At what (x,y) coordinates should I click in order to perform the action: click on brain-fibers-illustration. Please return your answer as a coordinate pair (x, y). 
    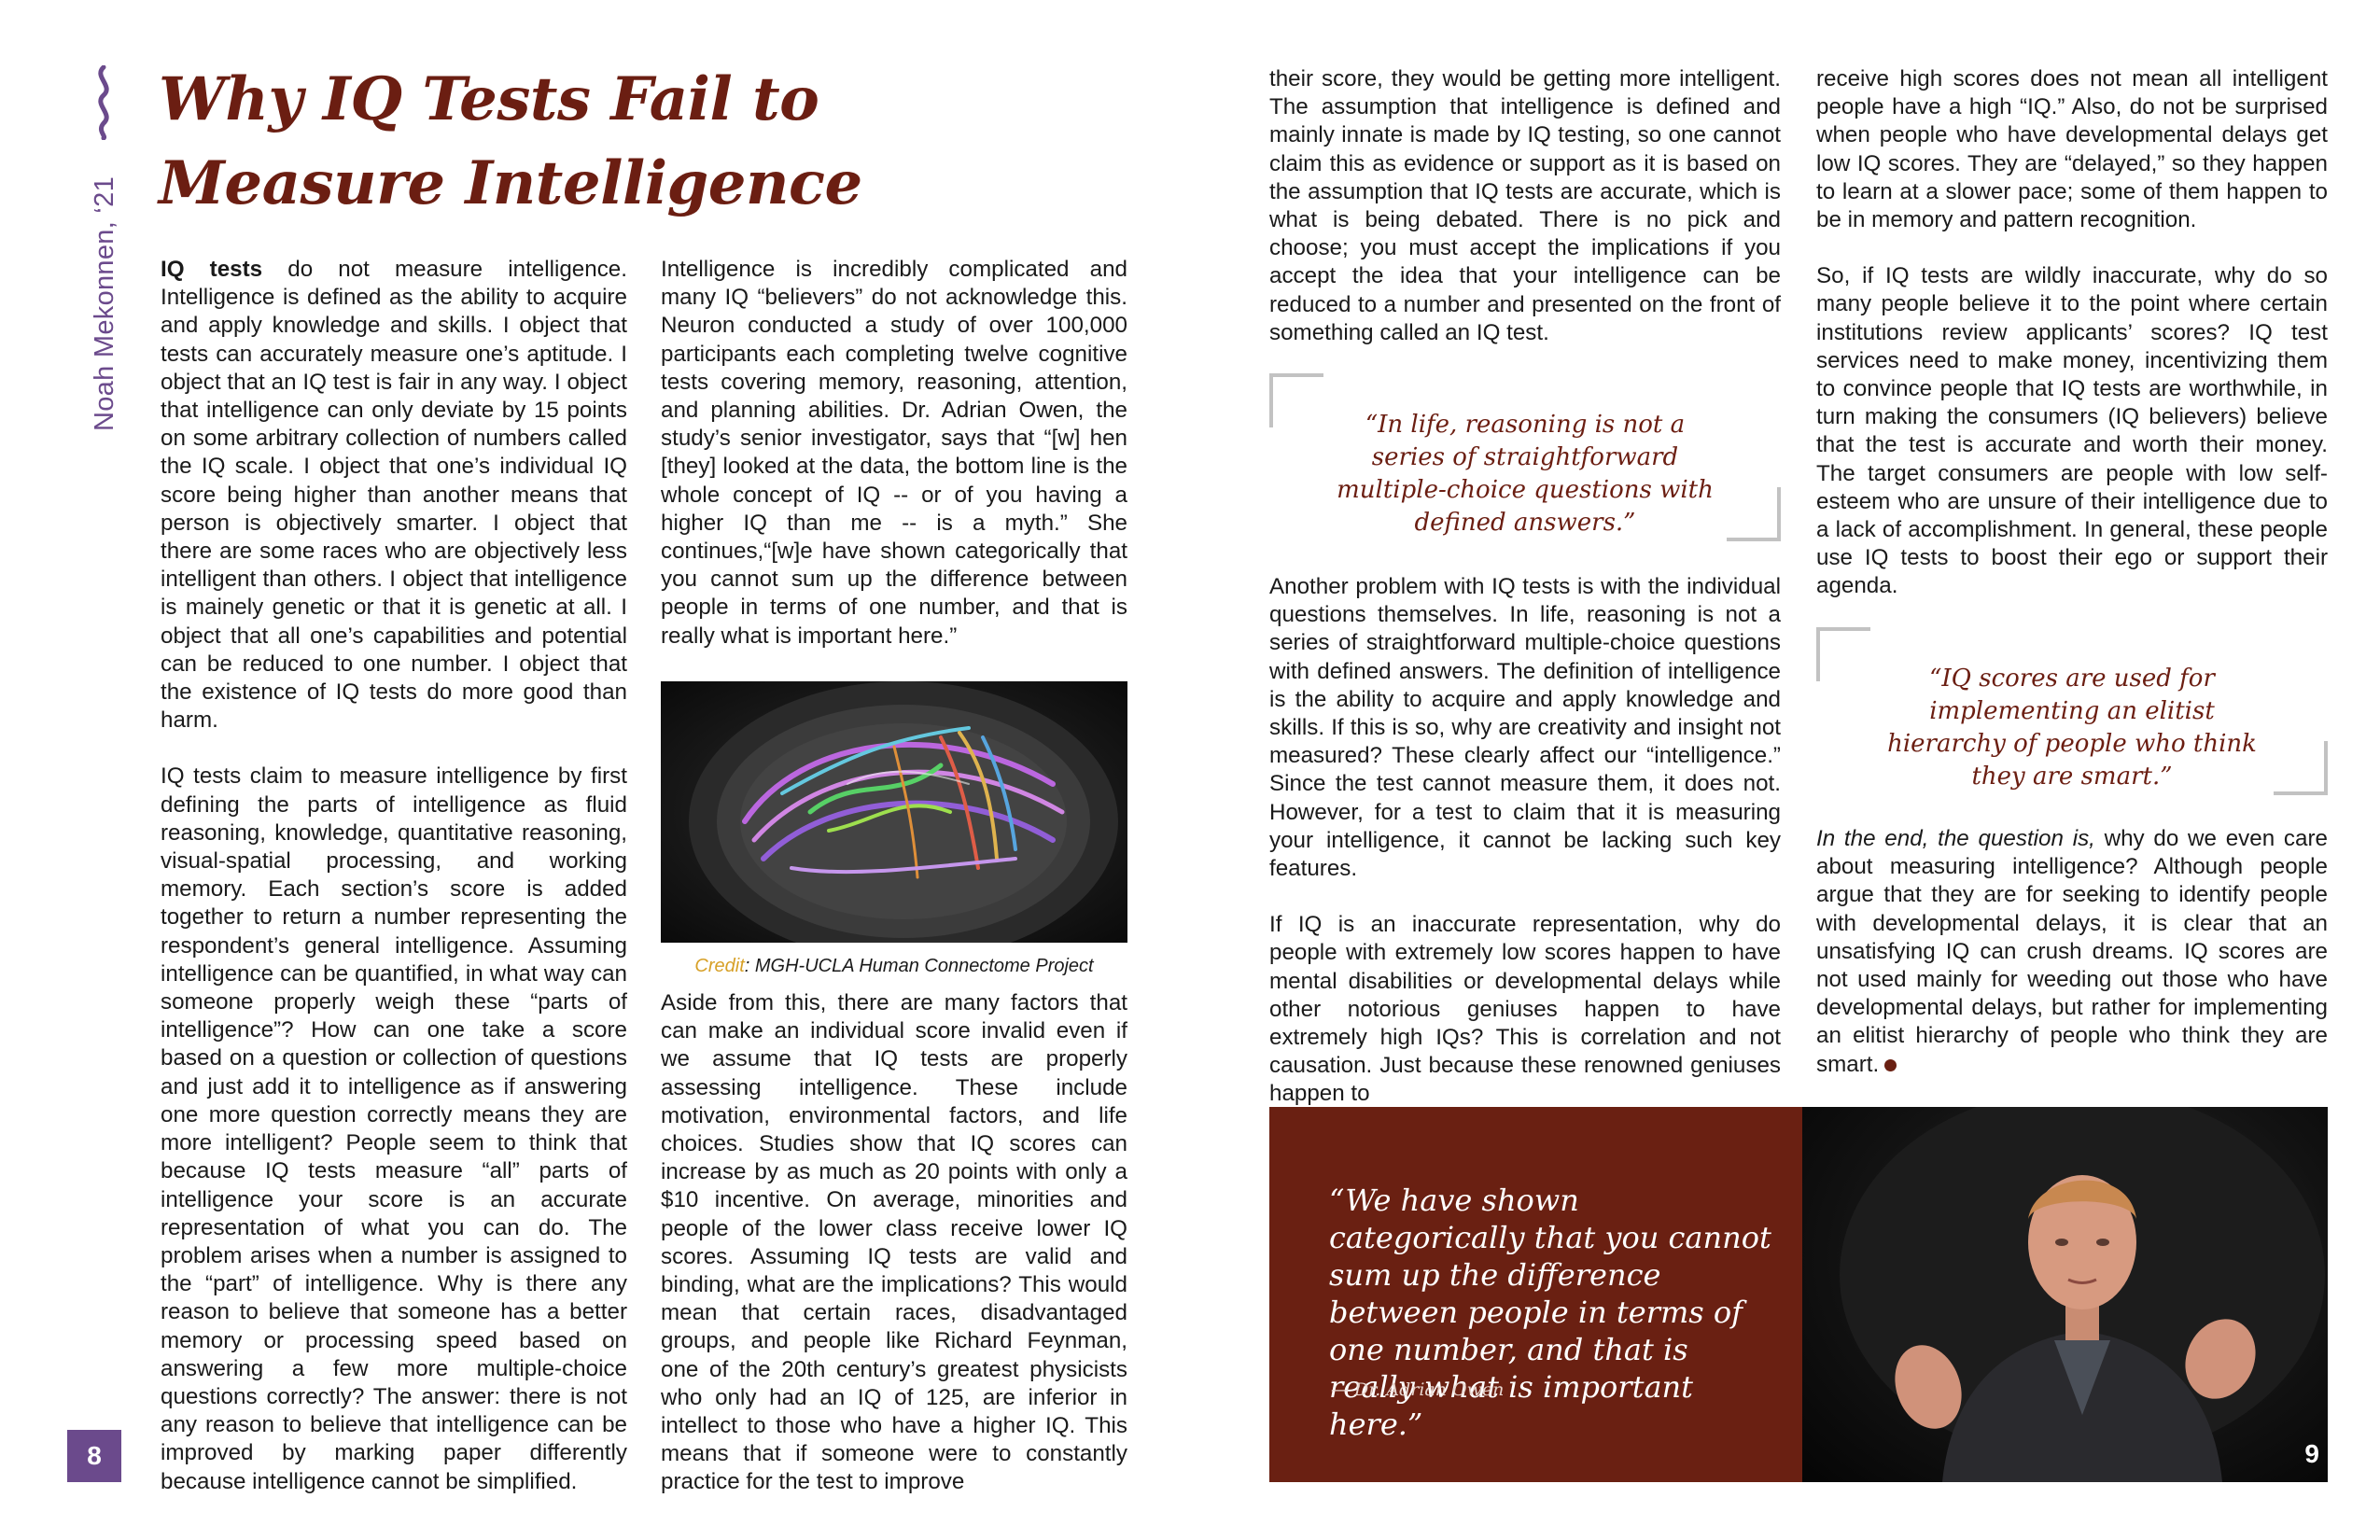
    Looking at the image, I should click on (903, 812).